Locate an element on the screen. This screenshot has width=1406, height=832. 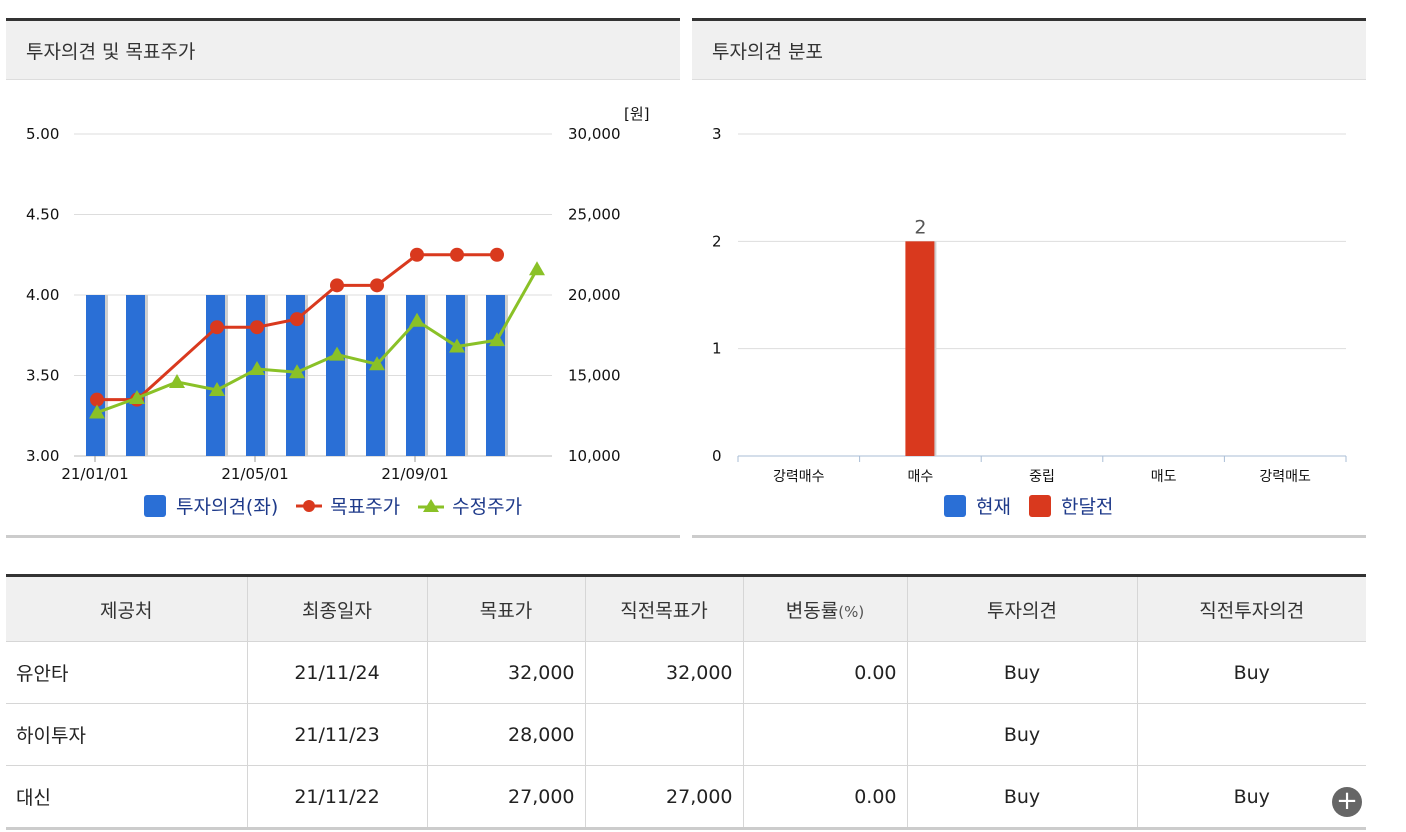
table-header-row: 제공처 최종일자 목표가 직전목표가 변동률(%) 투자의견 직전투자의견 is located at coordinates (686, 608).